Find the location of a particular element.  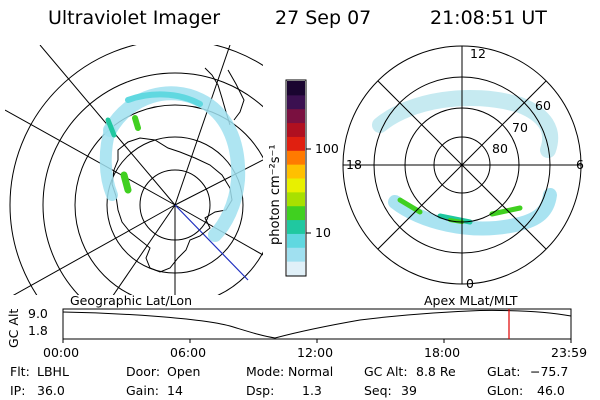

glat-label: GLat: is located at coordinates (504, 371).